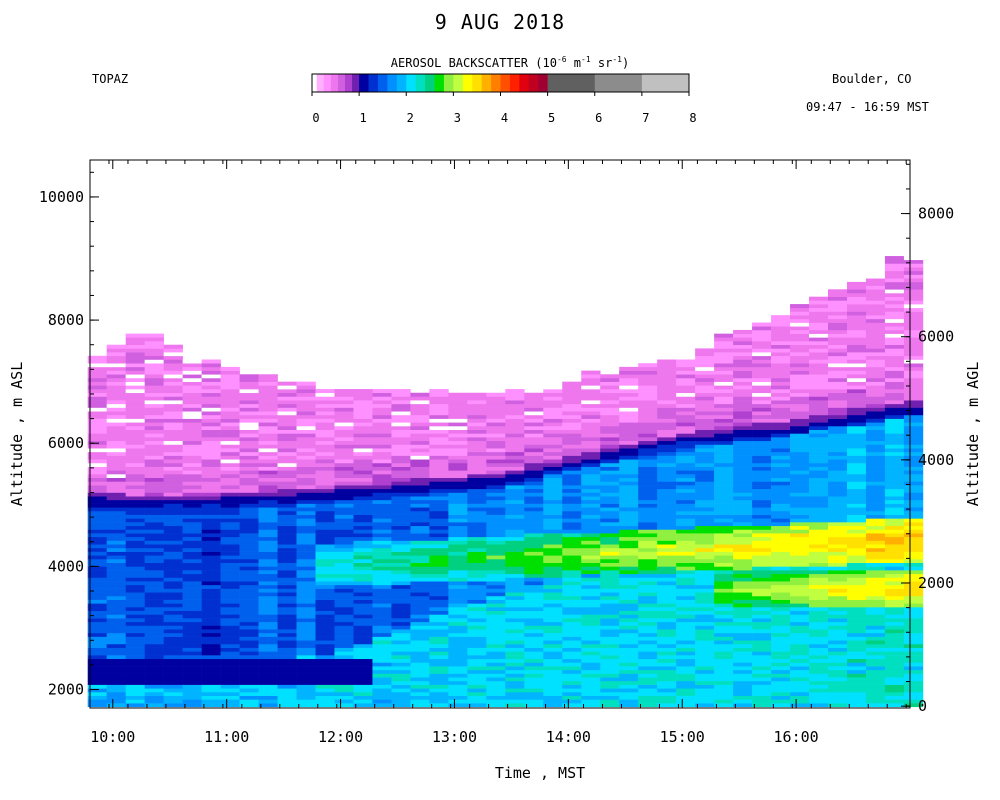 The height and width of the screenshot is (800, 1000). I want to click on colorbar-tick-label: 5, so click(551, 118).